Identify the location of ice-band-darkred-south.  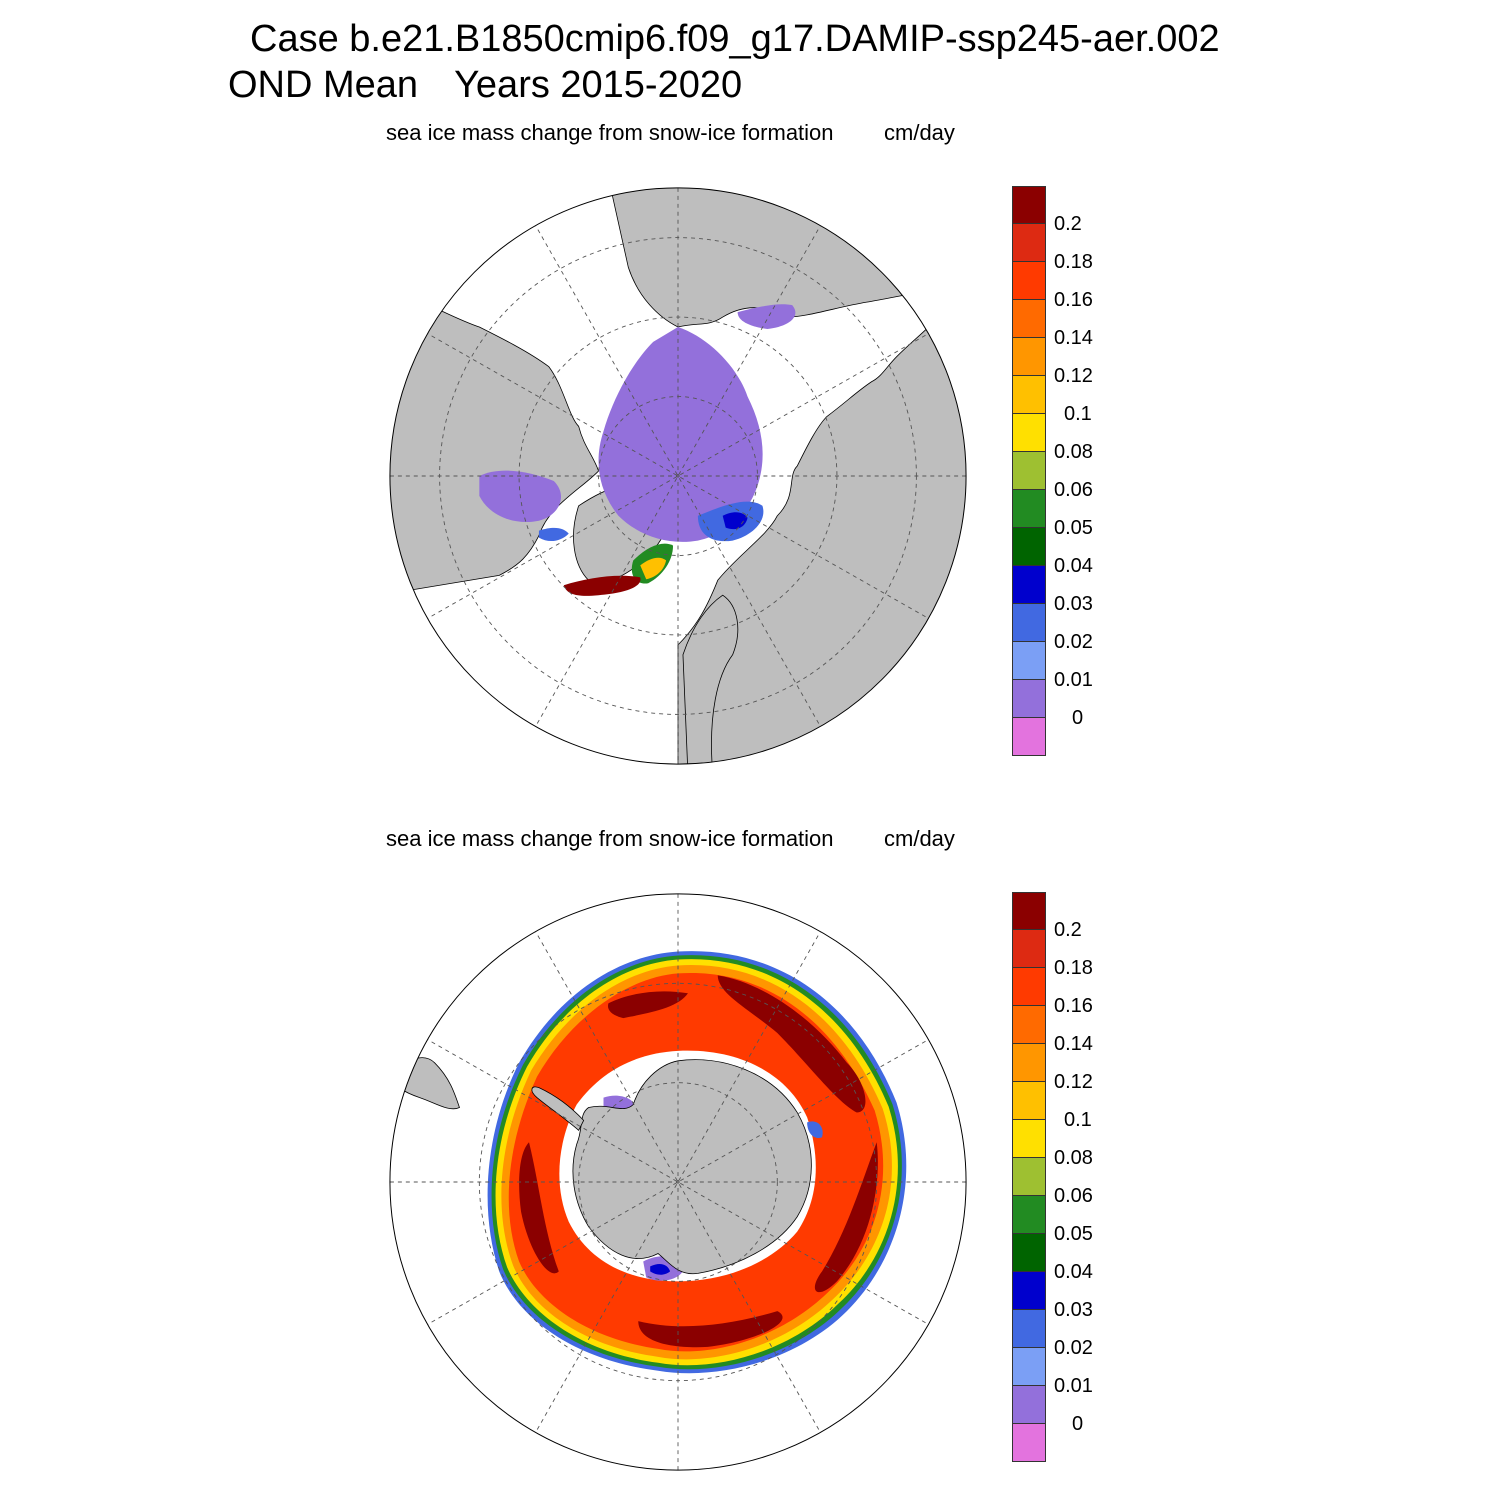
(710, 1329).